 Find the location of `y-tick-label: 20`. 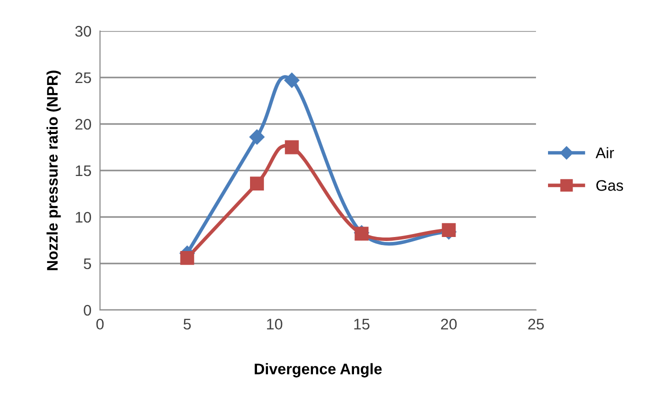

y-tick-label: 20 is located at coordinates (83, 124).